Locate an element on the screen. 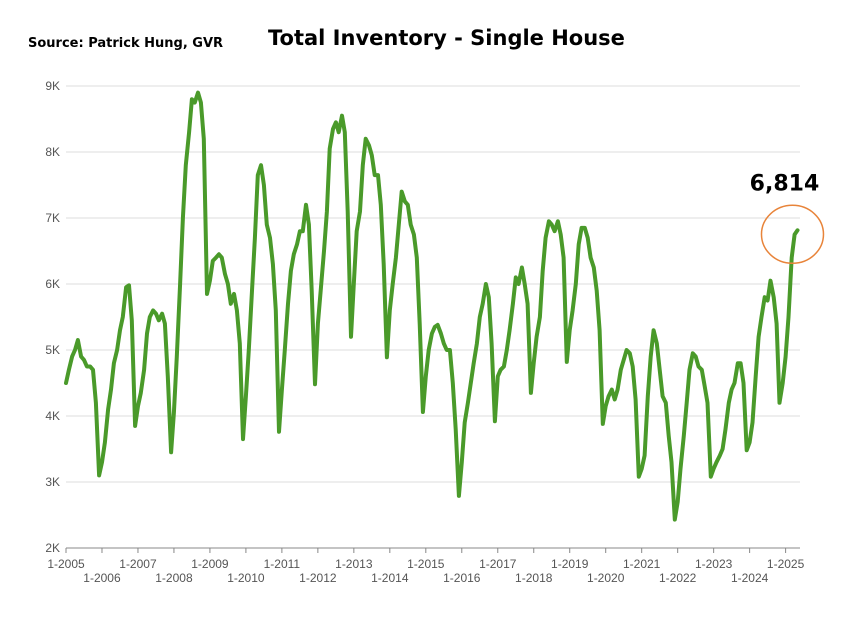 Image resolution: width=851 pixels, height=617 pixels. x-tick-label: 1-2015 is located at coordinates (426, 564).